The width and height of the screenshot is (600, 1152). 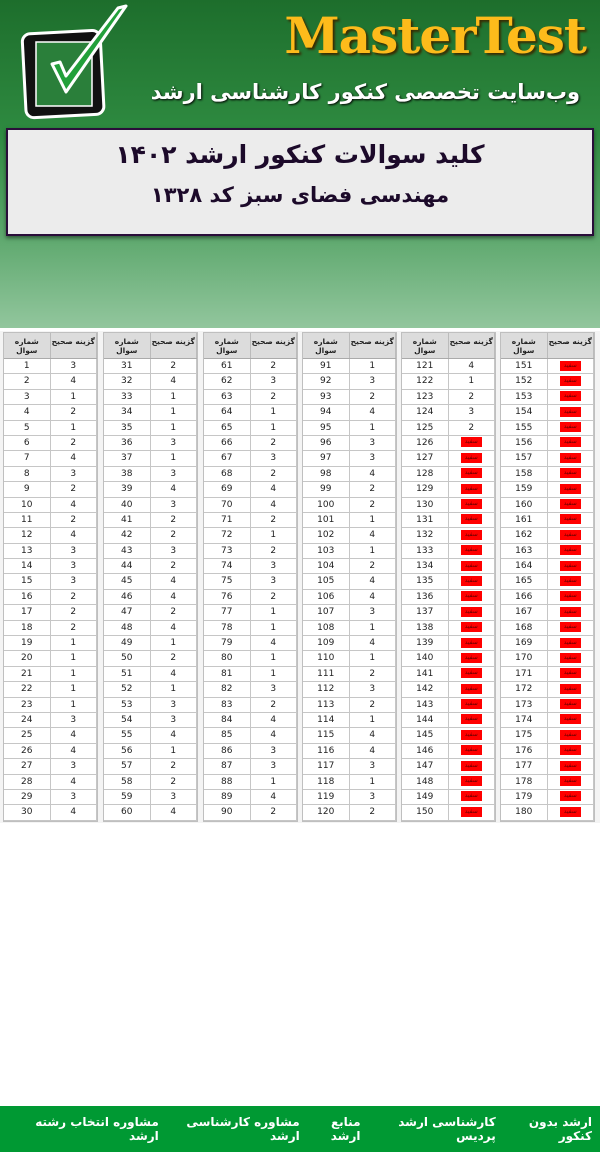 What do you see at coordinates (326, 735) in the screenshot?
I see `question-number: 115` at bounding box center [326, 735].